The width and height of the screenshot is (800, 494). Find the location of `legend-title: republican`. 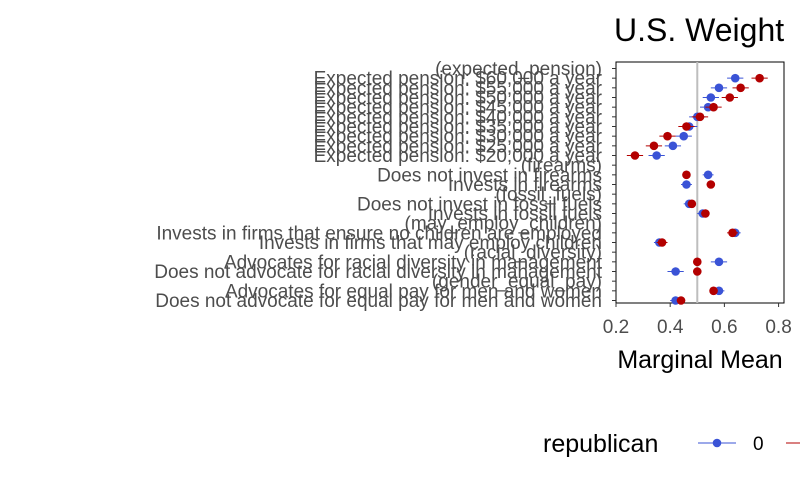

legend-title: republican is located at coordinates (600, 444).